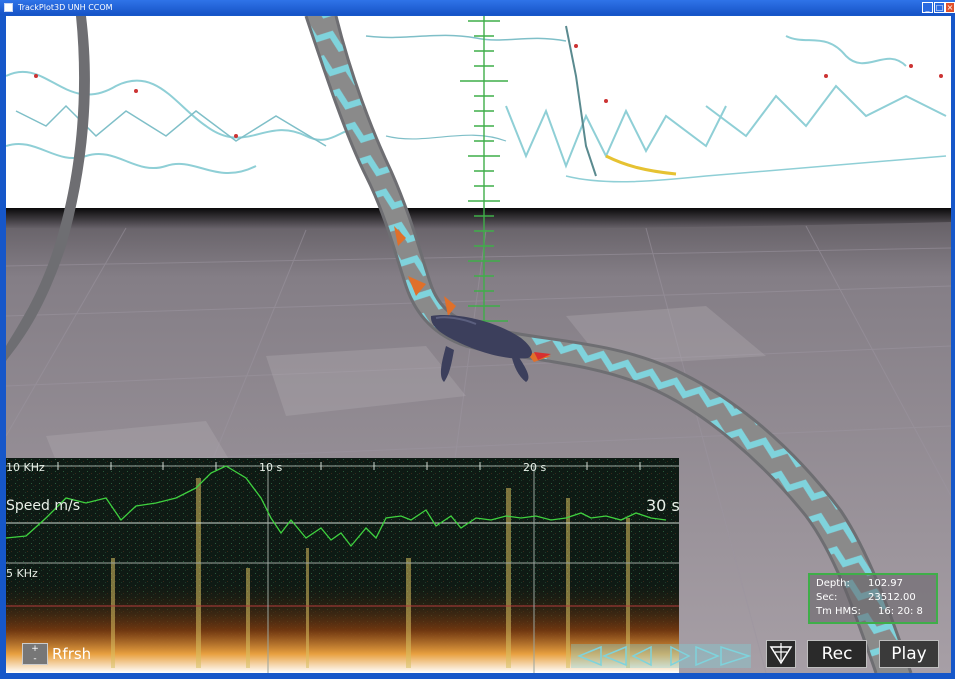 The height and width of the screenshot is (679, 955). Describe the element at coordinates (25, 467) in the screenshot. I see `freq-label-10khz: 10 KHz` at that location.